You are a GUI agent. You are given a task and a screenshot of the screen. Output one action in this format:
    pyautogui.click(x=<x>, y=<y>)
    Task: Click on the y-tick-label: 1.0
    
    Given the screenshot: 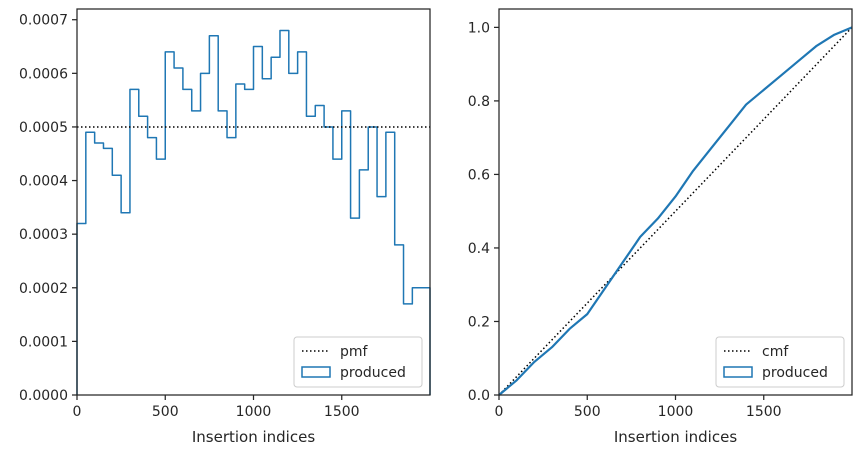 What is the action you would take?
    pyautogui.click(x=479, y=28)
    